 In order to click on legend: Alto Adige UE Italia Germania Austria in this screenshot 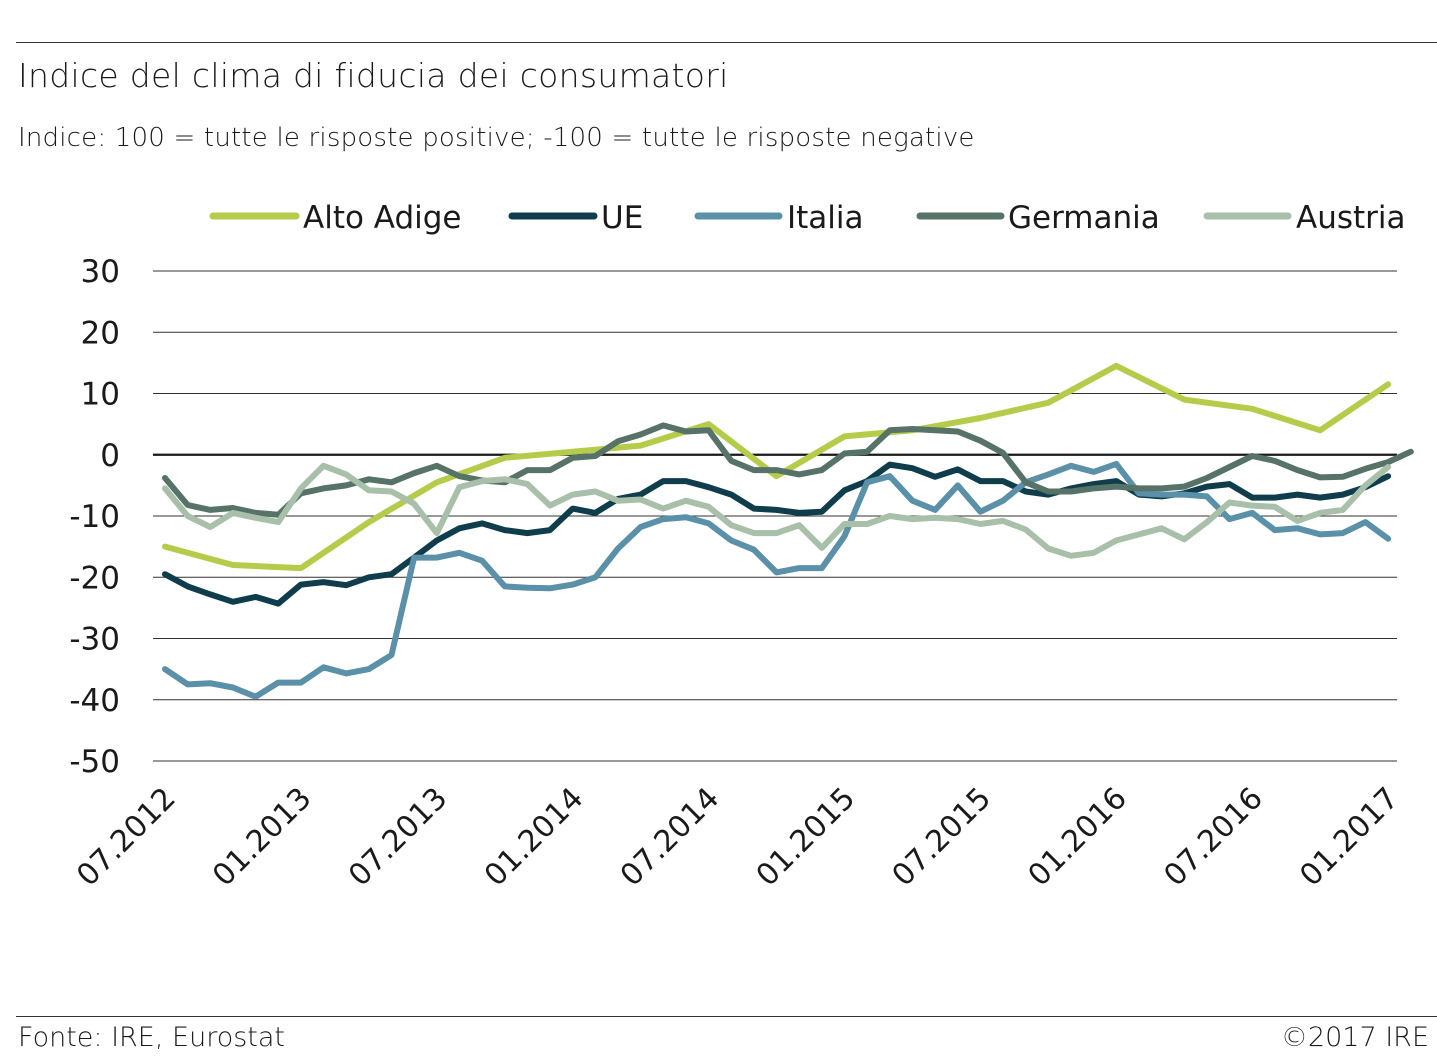, I will do `click(807, 218)`.